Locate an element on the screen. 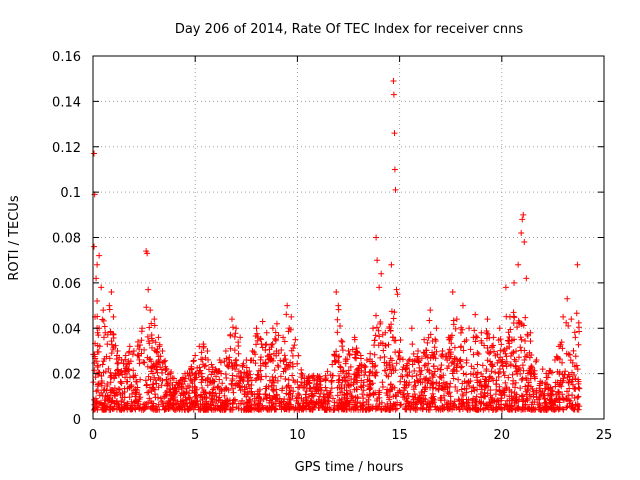 The width and height of the screenshot is (640, 480). y-tick-label: 0.14 is located at coordinates (66, 102).